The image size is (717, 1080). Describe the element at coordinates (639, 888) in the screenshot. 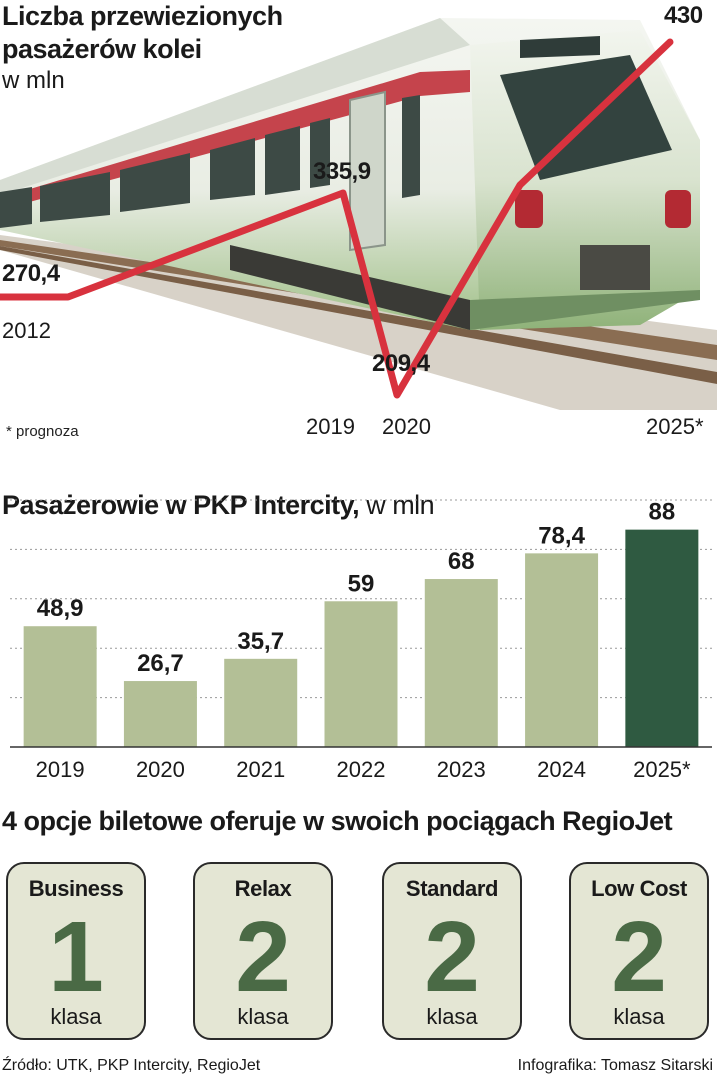

I see `ticket-name: Low Cost` at that location.